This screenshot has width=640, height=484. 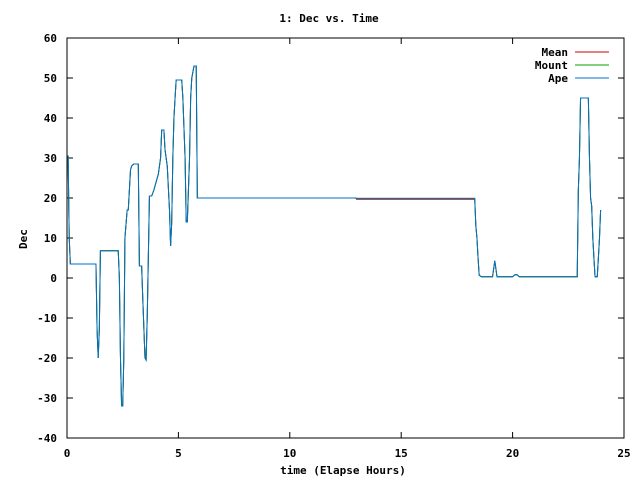 I want to click on y-axis-label: Dec, so click(x=23, y=239).